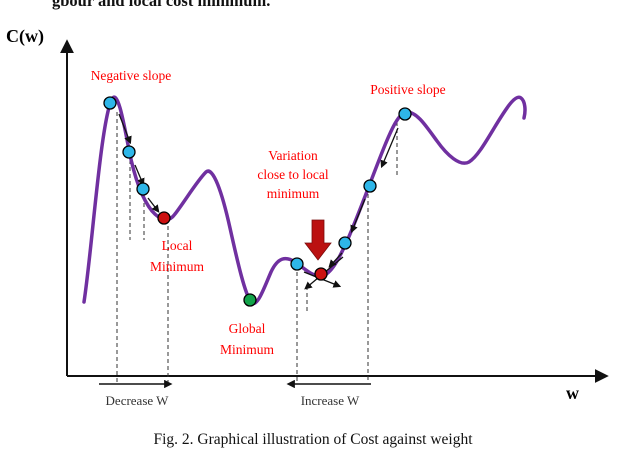 Image resolution: width=626 pixels, height=458 pixels. Describe the element at coordinates (330, 400) in the screenshot. I see `increase-w-label: Increase W` at that location.